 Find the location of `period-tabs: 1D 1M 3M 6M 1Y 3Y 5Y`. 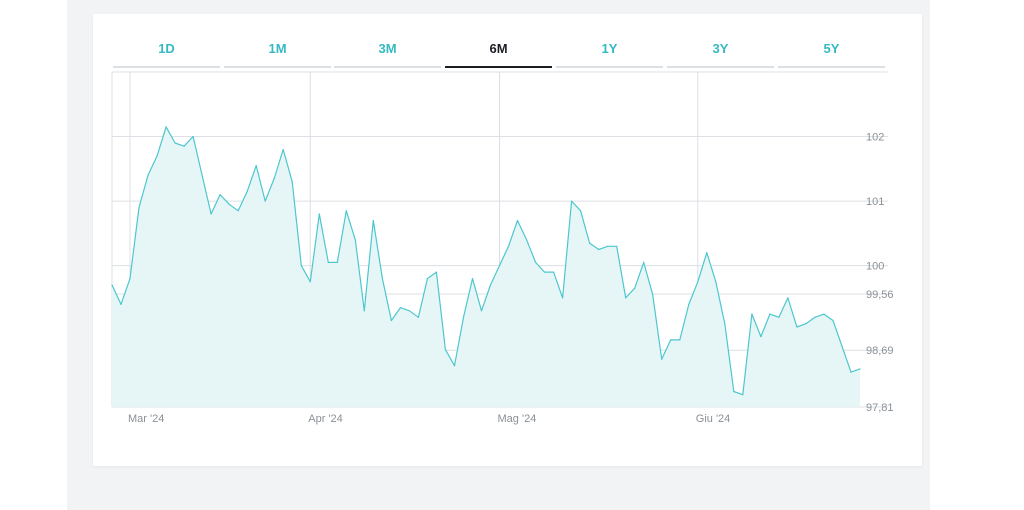

period-tabs: 1D 1M 3M 6M 1Y 3Y 5Y is located at coordinates (501, 52).